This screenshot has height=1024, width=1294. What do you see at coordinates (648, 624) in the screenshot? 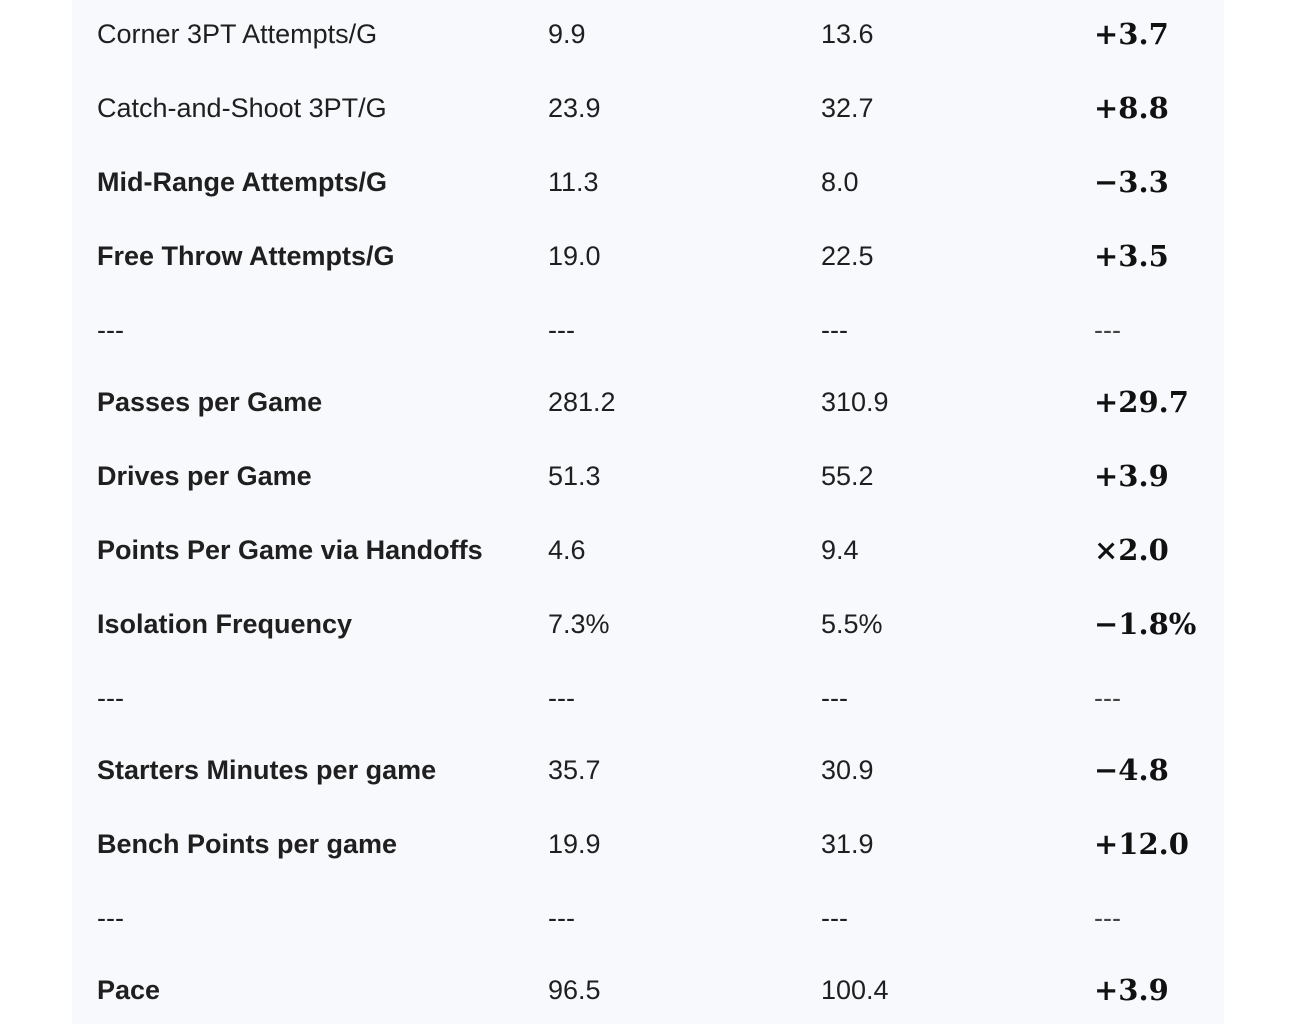
I see `table-row: Isolation Frequency 7.3% 5.5% −1.8%` at bounding box center [648, 624].